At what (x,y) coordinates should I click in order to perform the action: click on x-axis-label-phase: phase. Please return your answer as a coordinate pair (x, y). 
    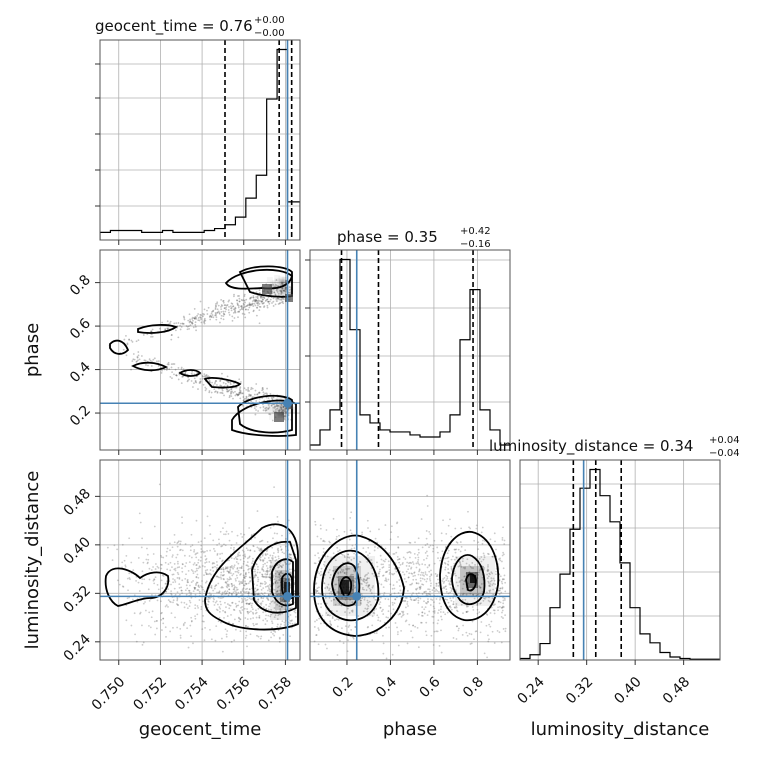
    Looking at the image, I should click on (410, 729).